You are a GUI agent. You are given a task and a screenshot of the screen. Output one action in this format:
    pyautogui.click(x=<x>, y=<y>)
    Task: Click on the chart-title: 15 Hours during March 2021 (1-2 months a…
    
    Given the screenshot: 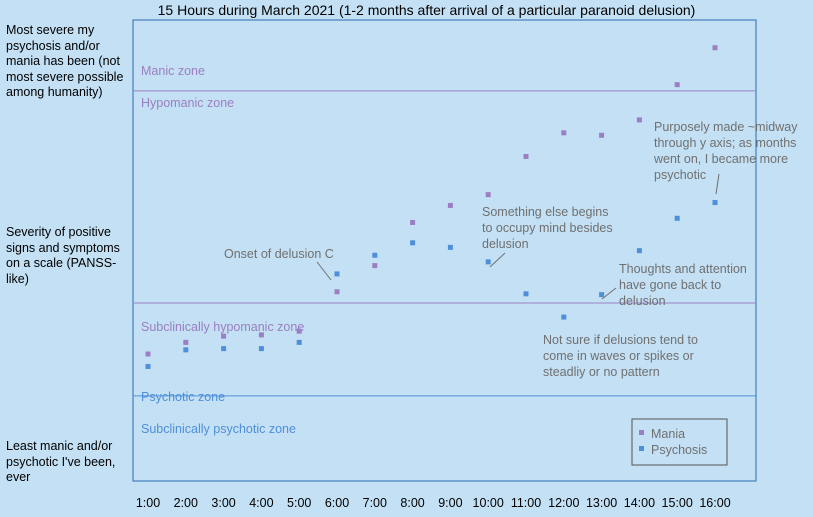 What is the action you would take?
    pyautogui.click(x=426, y=10)
    